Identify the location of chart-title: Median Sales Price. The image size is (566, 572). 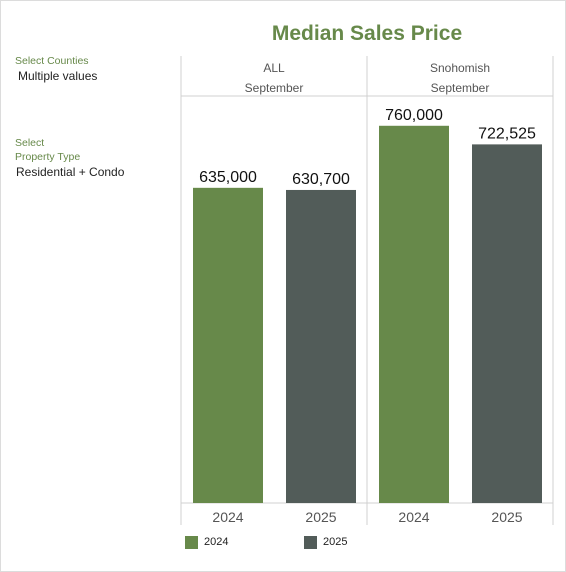
(367, 33).